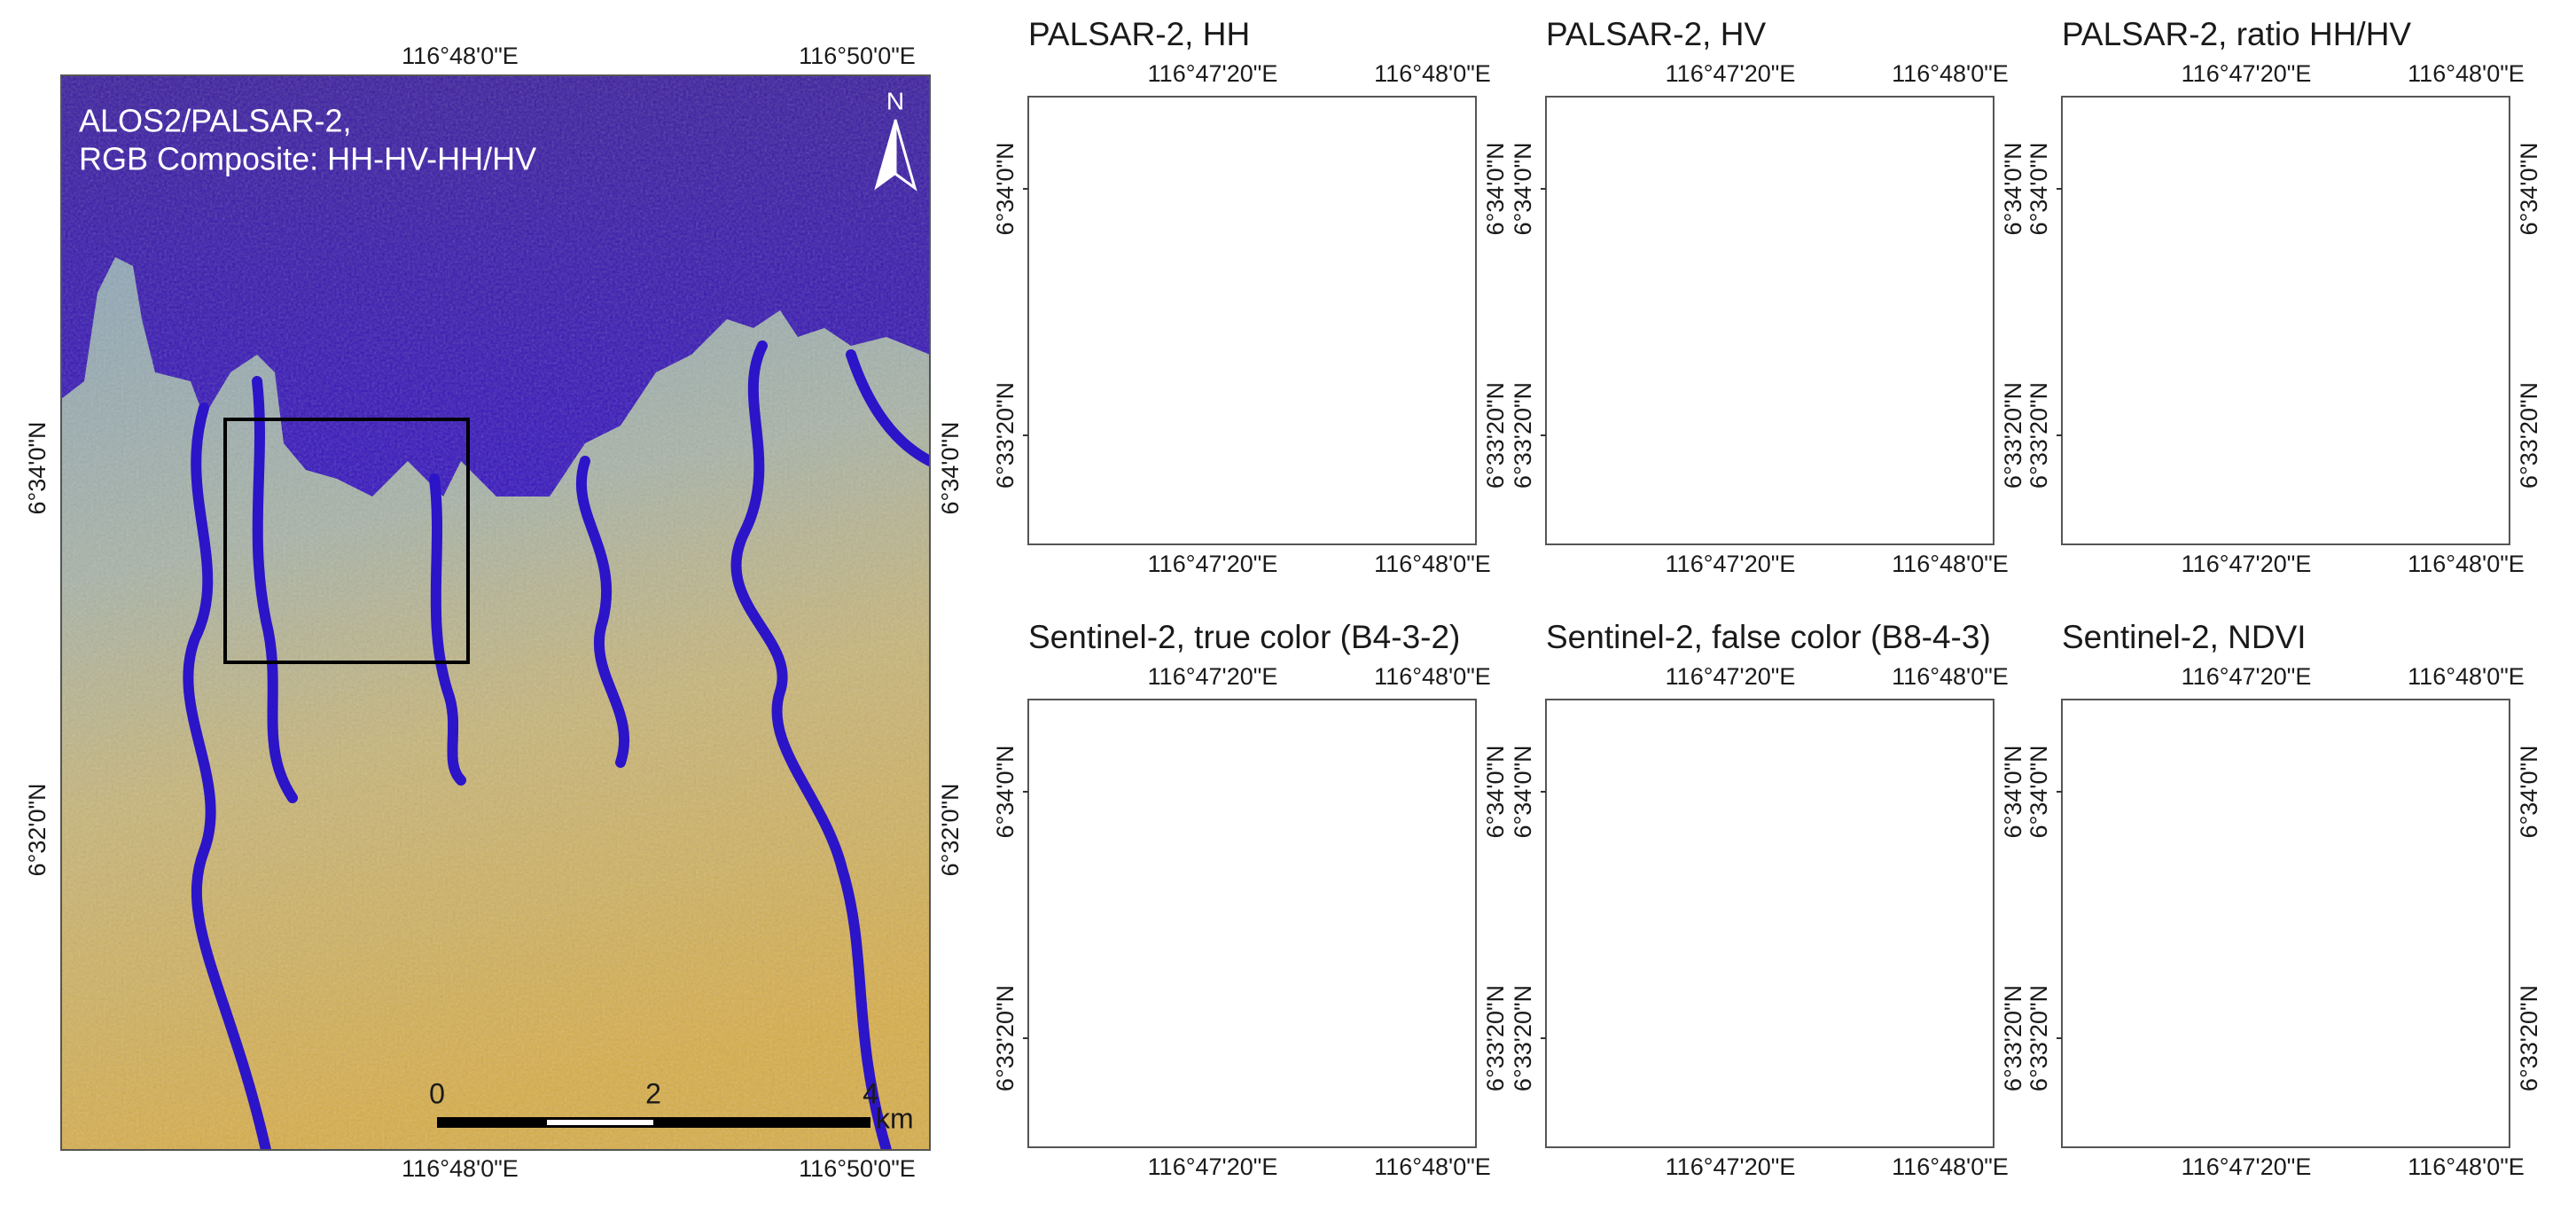 The height and width of the screenshot is (1212, 2576). Describe the element at coordinates (895, 100) in the screenshot. I see `north-label: N` at that location.